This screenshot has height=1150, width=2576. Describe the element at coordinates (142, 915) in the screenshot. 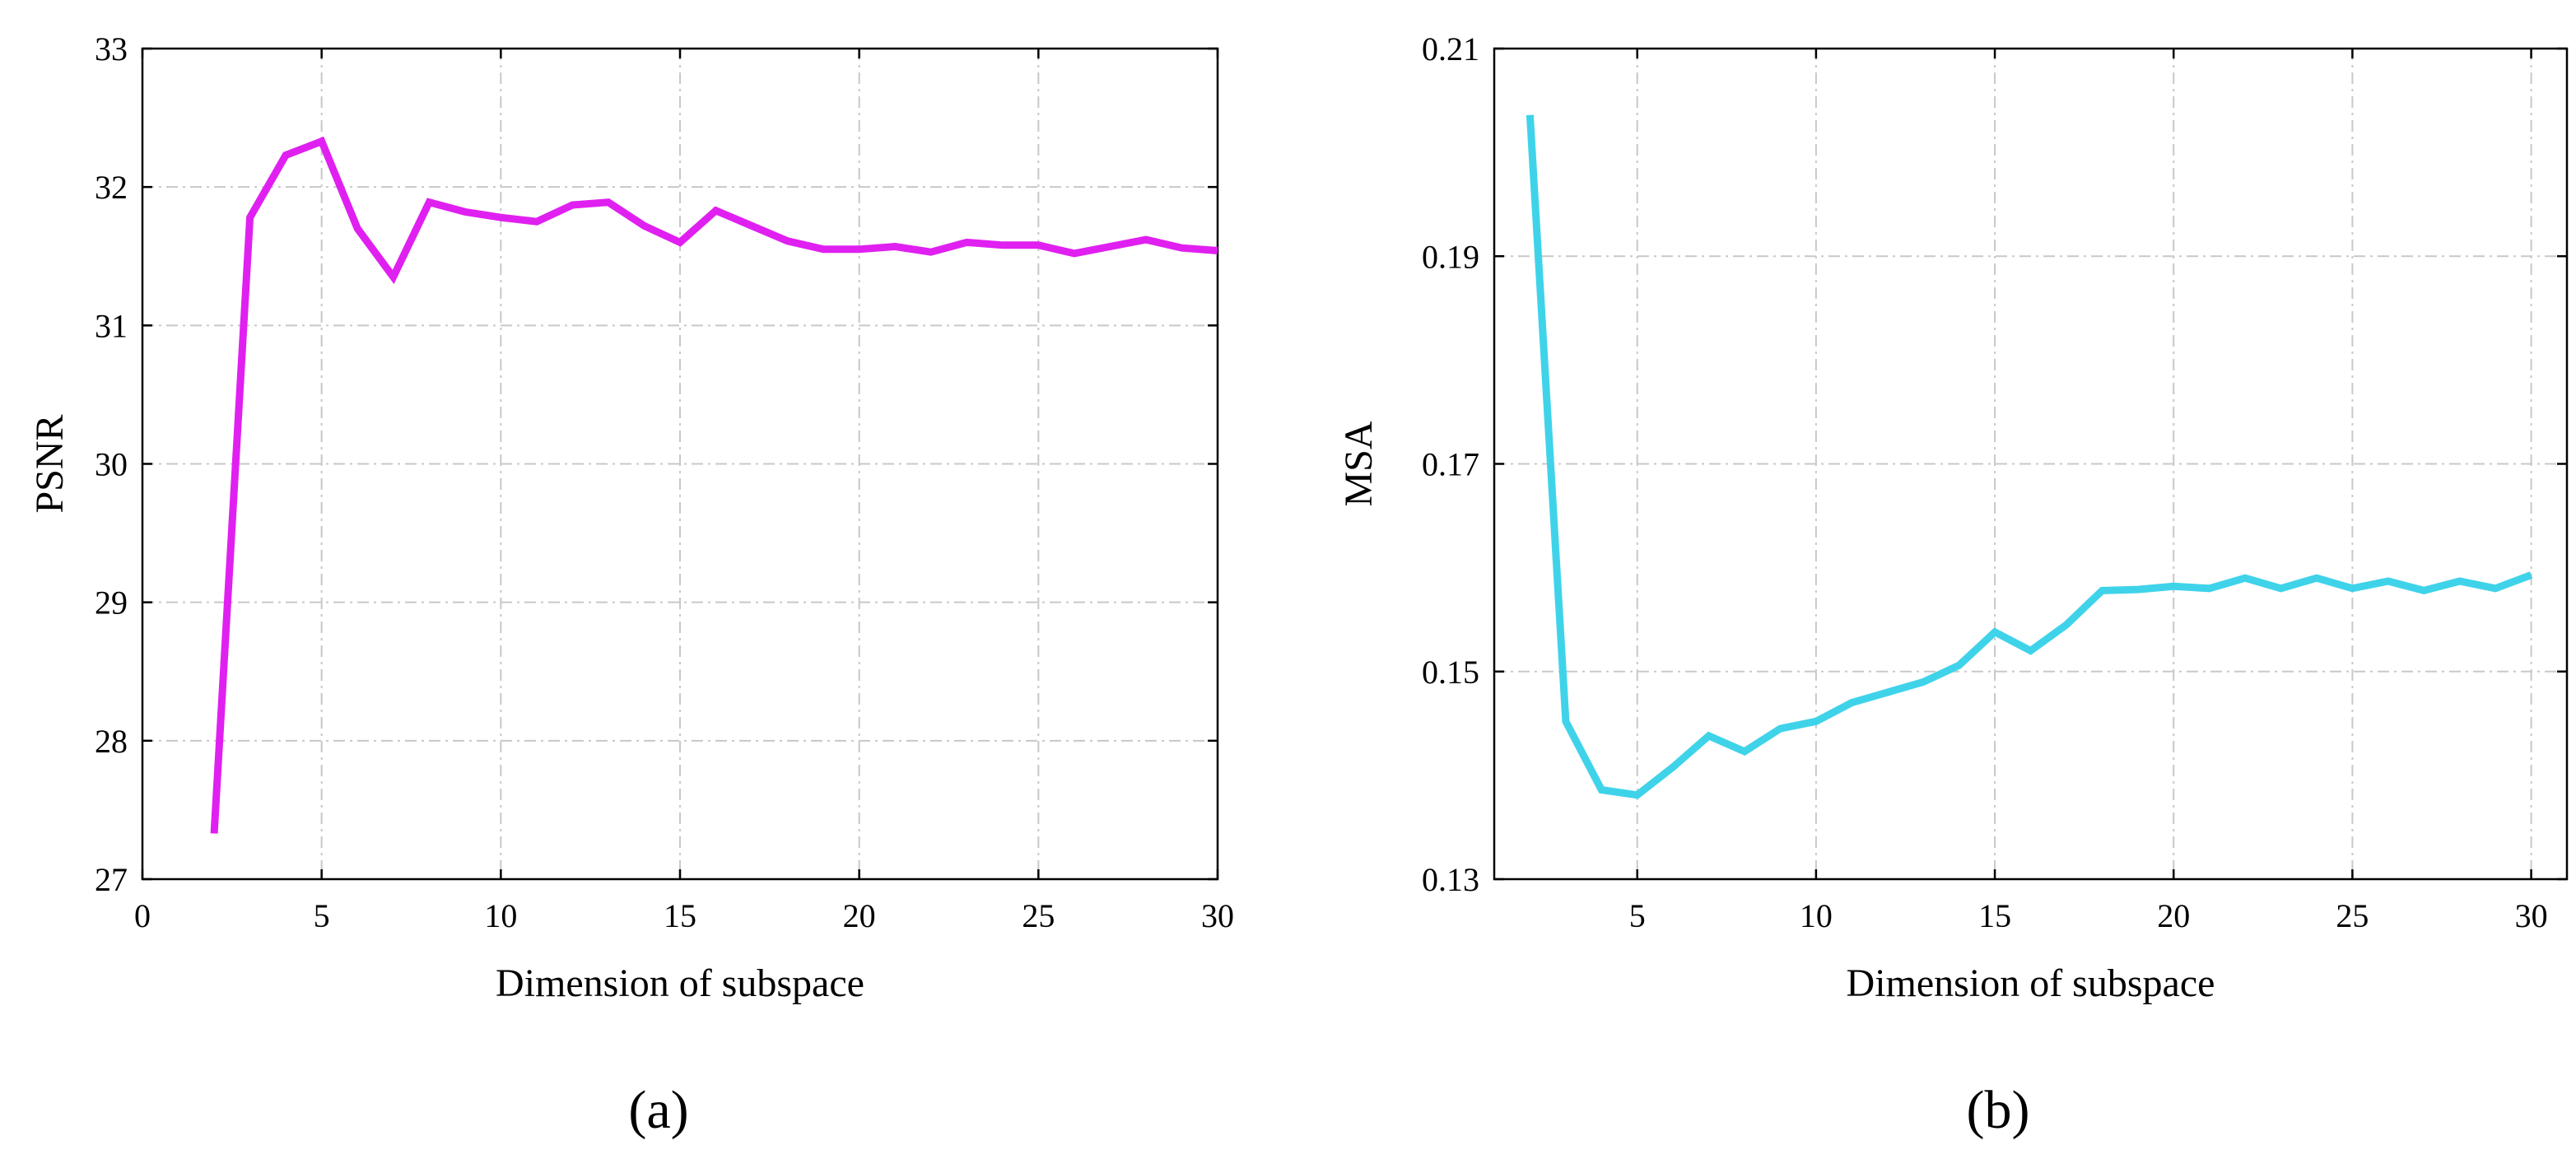

I see `a-xtick-label-0: 0` at that location.